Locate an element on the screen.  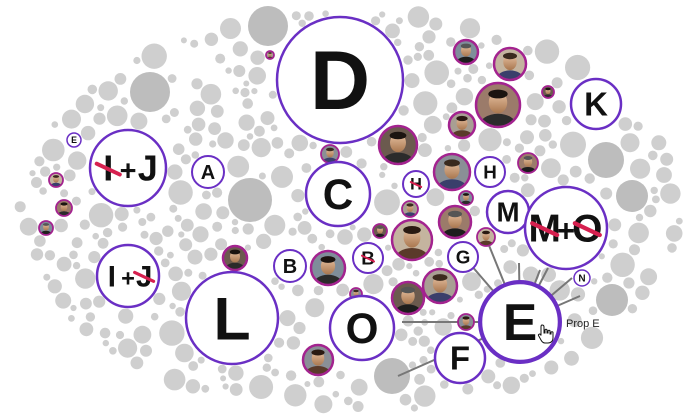
proposition-bubble-a: A is located at coordinates (208, 172).